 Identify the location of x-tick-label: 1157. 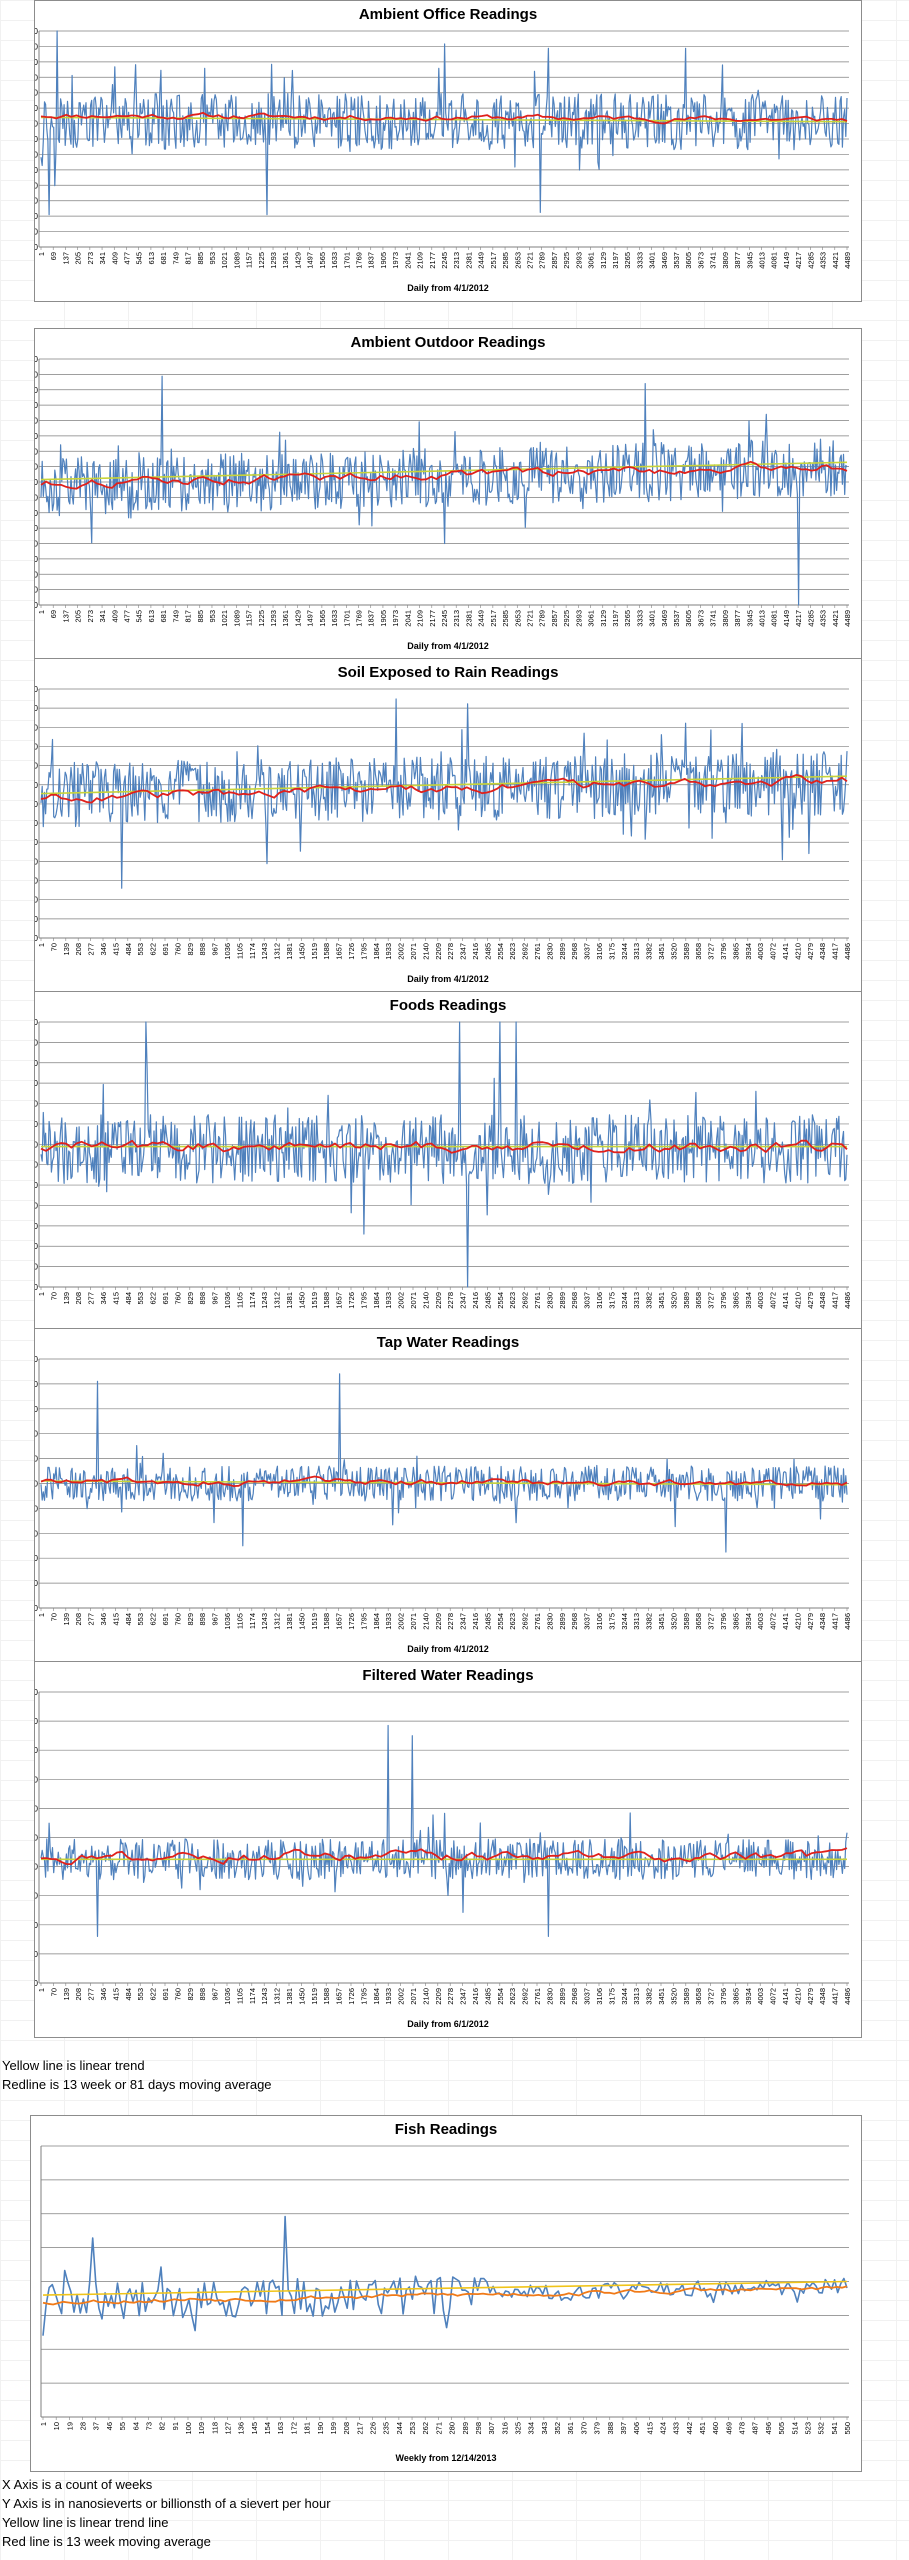
(249, 260).